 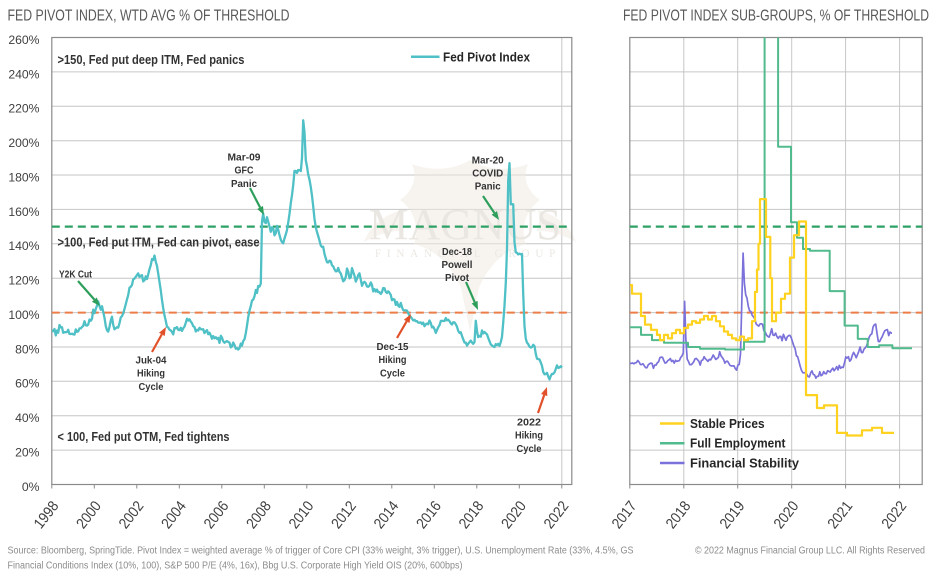 What do you see at coordinates (23, 40) in the screenshot?
I see `svg-text: 260%` at bounding box center [23, 40].